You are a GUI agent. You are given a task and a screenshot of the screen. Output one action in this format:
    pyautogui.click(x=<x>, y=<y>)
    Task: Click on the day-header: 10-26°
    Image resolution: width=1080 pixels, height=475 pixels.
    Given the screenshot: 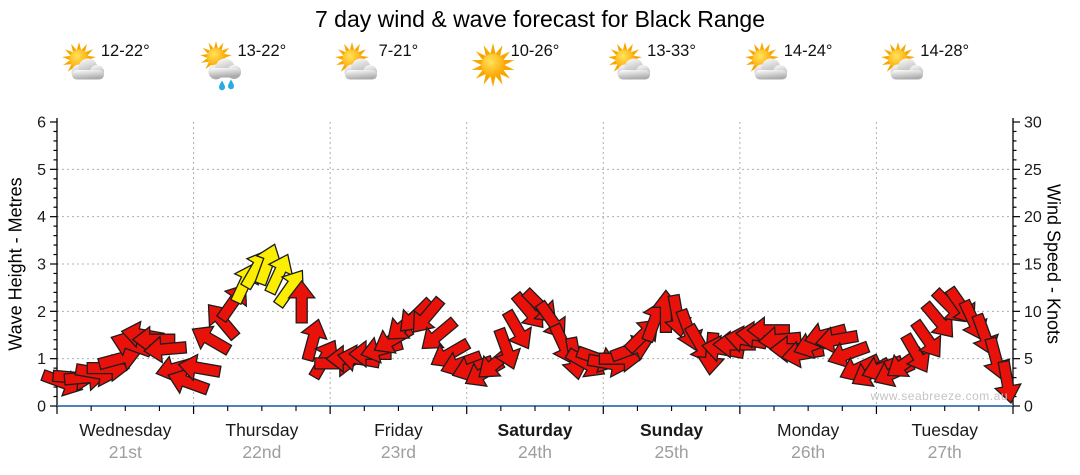 What is the action you would take?
    pyautogui.click(x=535, y=80)
    